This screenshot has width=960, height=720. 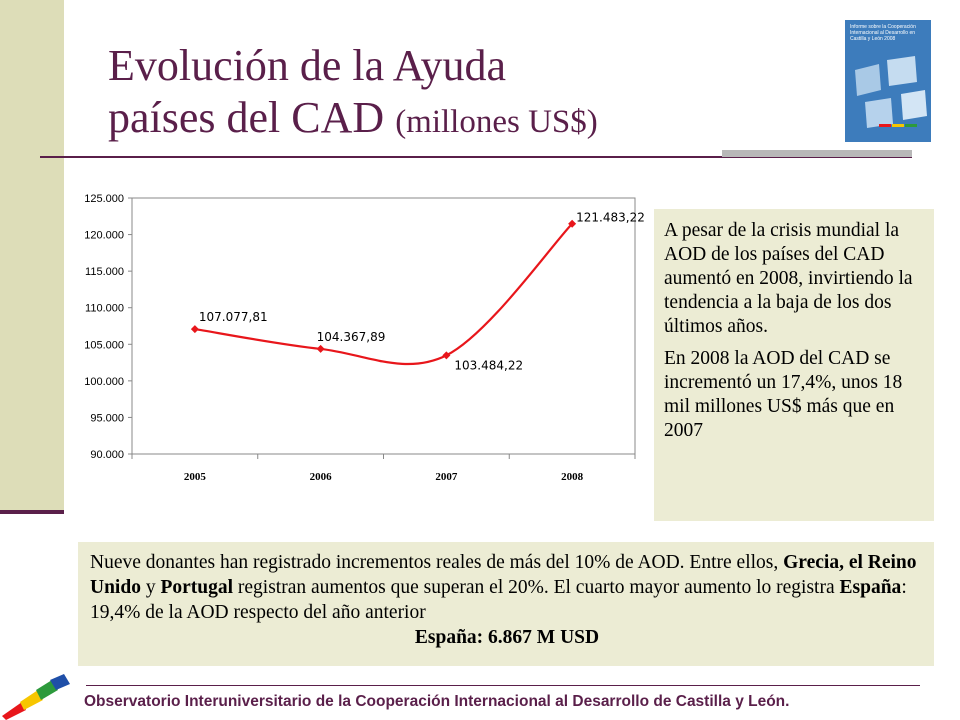 I want to click on logo-segment-blue, so click(x=60, y=682).